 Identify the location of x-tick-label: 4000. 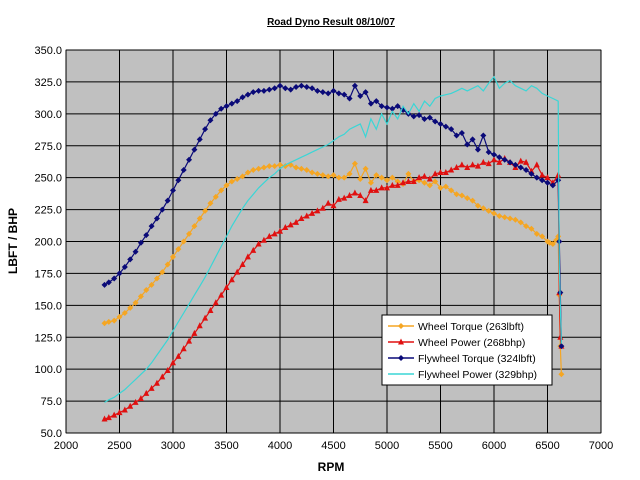
(280, 446).